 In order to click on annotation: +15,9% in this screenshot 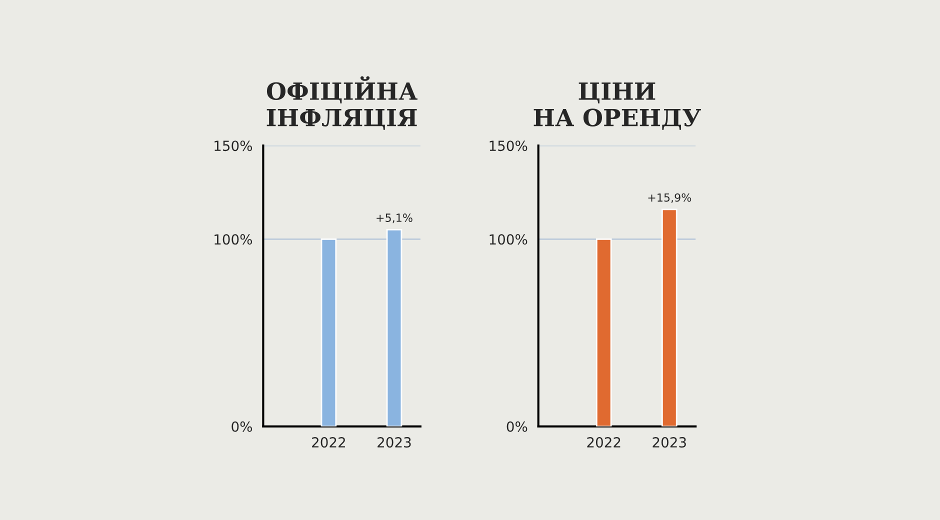, I will do `click(670, 198)`.